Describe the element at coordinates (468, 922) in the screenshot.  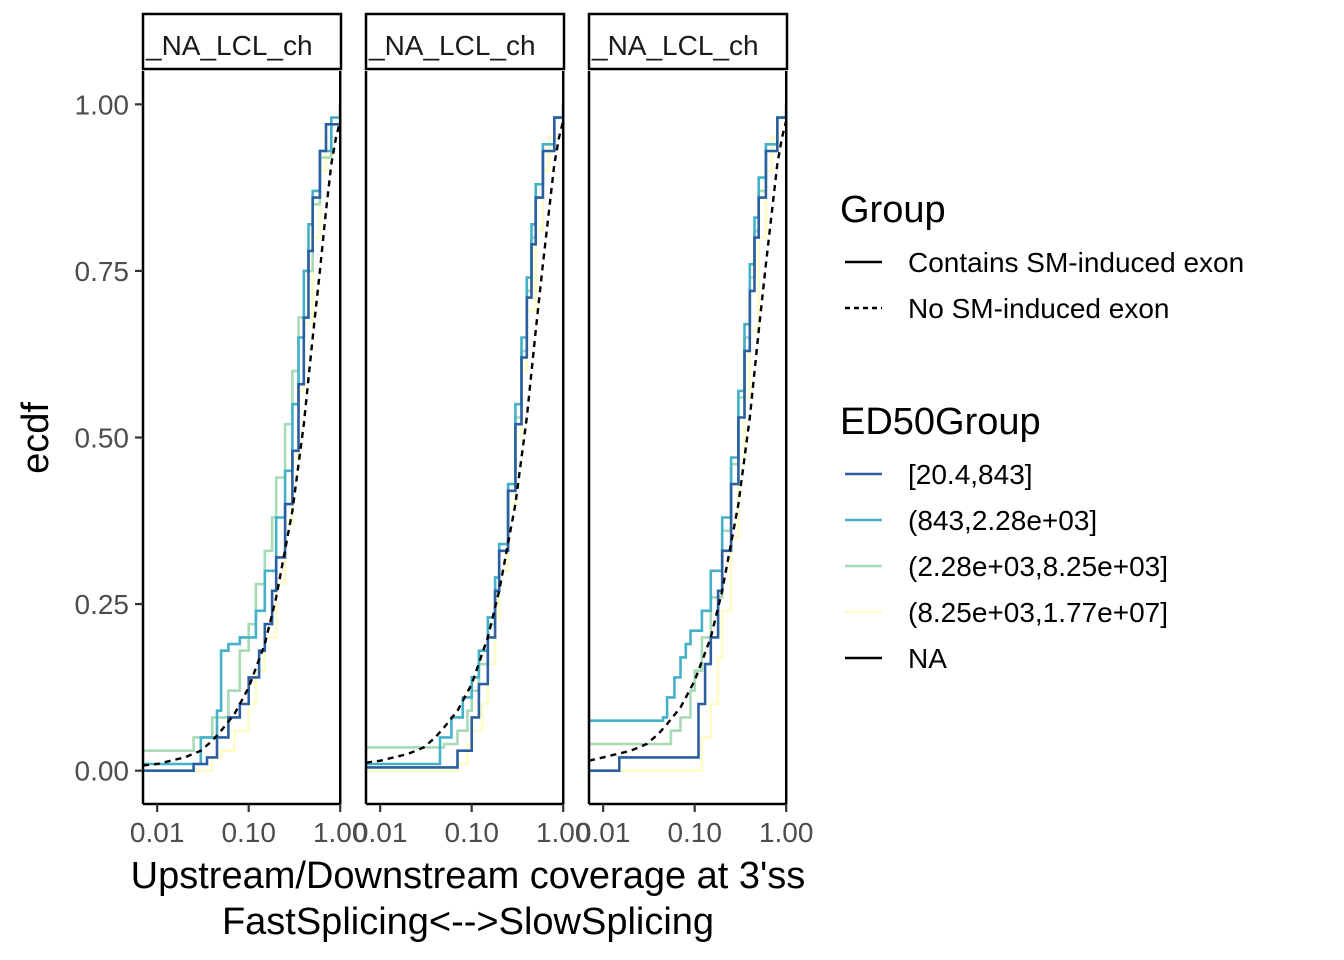
I see `x-axis-title-line2: FastSplicing<-->SlowSplicing` at that location.